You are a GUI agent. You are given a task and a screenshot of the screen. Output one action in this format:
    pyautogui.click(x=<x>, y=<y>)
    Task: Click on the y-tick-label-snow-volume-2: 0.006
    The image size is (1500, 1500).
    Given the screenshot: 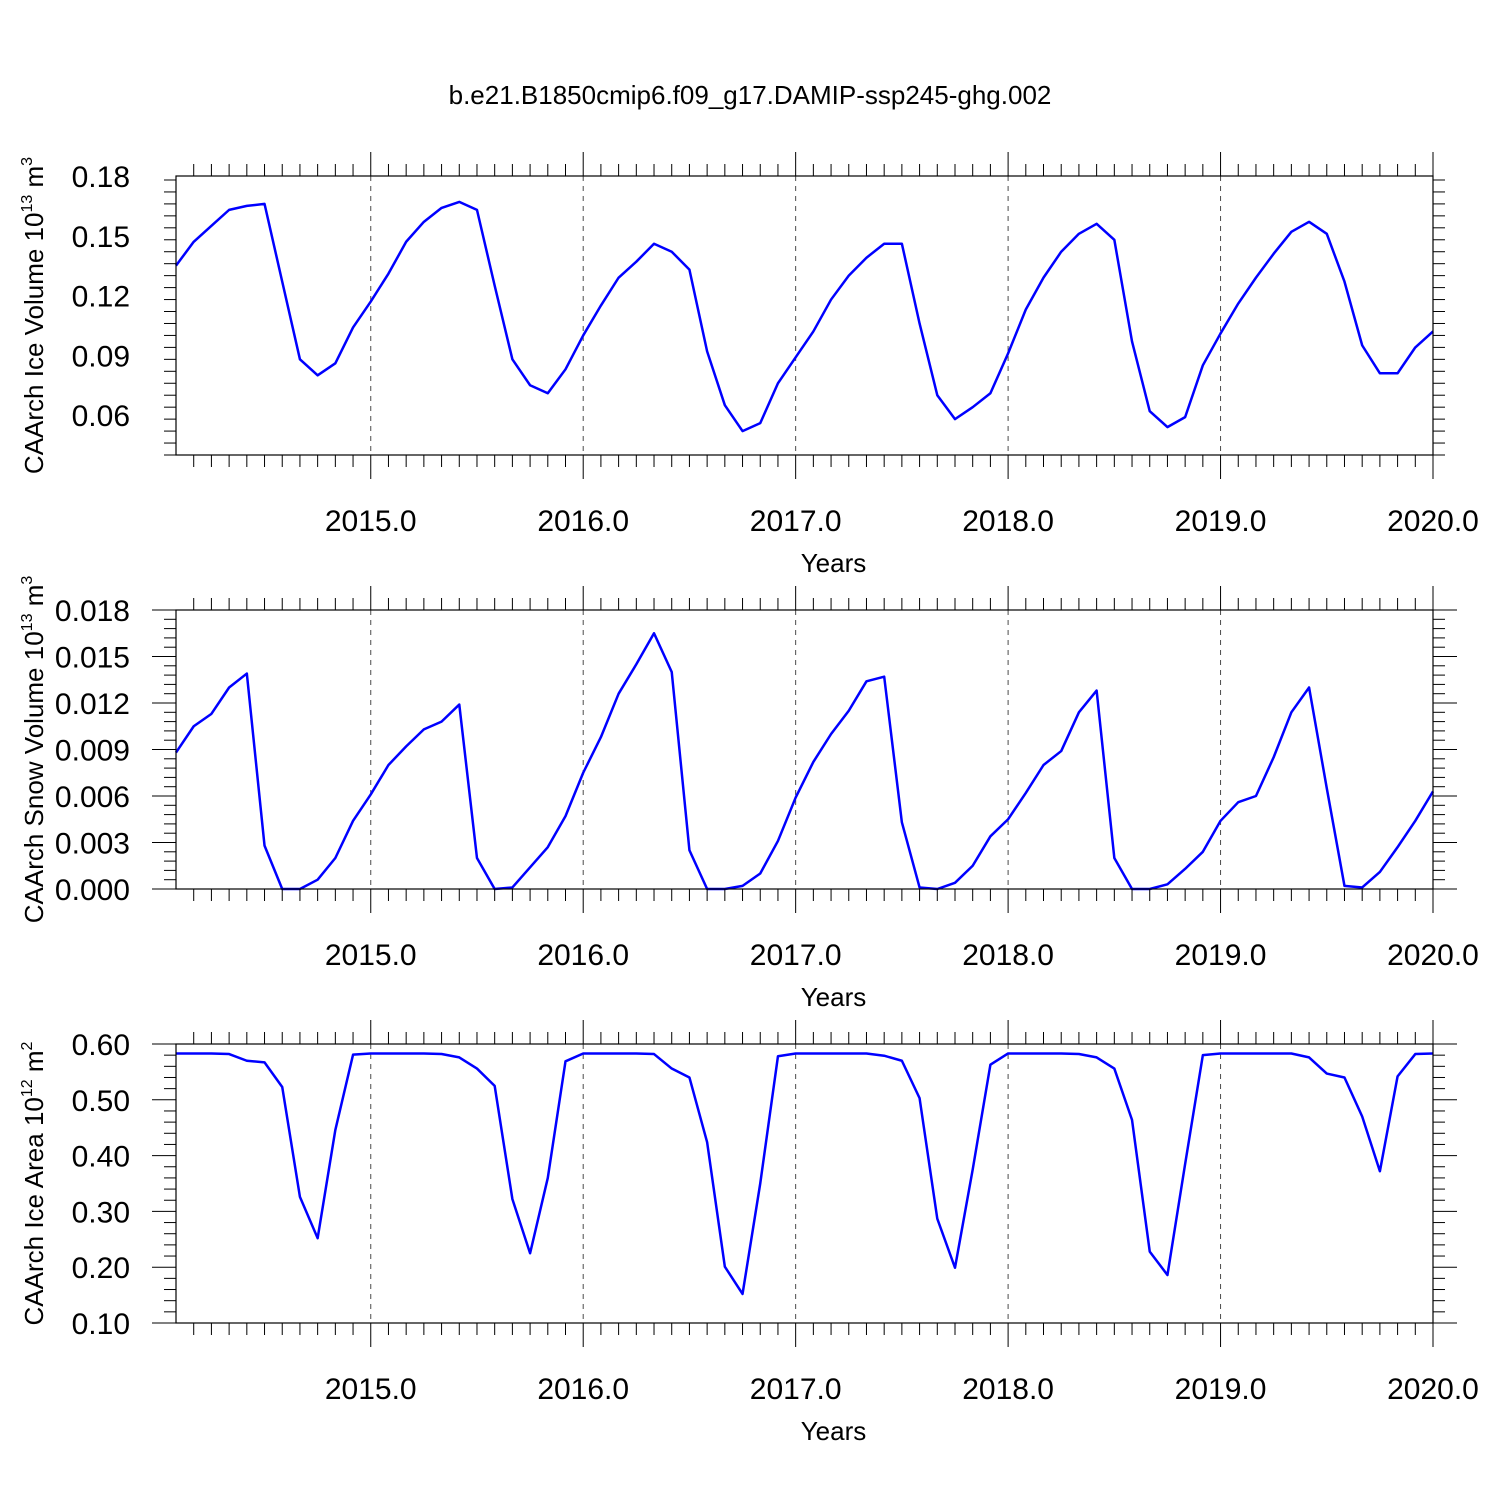 What is the action you would take?
    pyautogui.click(x=92, y=797)
    